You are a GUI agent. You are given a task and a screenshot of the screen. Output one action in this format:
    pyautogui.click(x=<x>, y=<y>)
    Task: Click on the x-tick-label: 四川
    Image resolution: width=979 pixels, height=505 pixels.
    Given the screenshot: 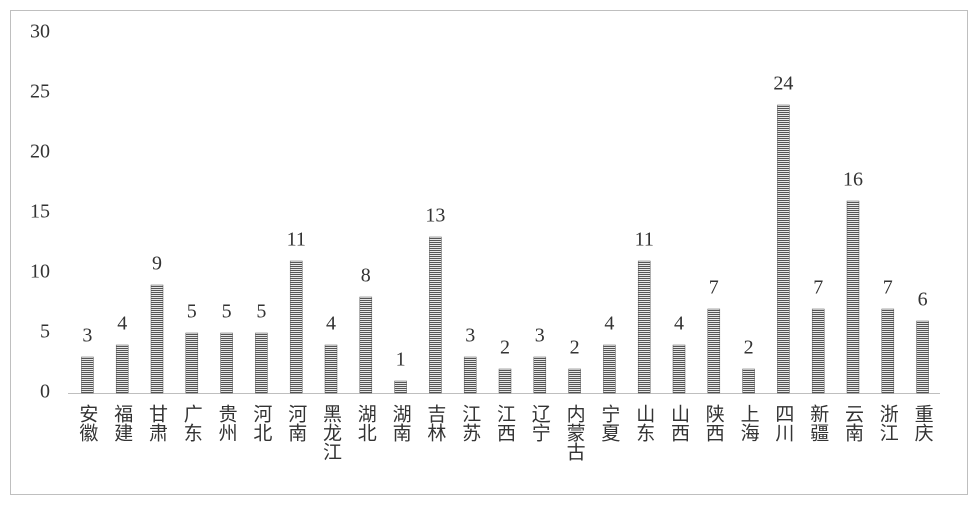 What is the action you would take?
    pyautogui.click(x=783, y=423)
    